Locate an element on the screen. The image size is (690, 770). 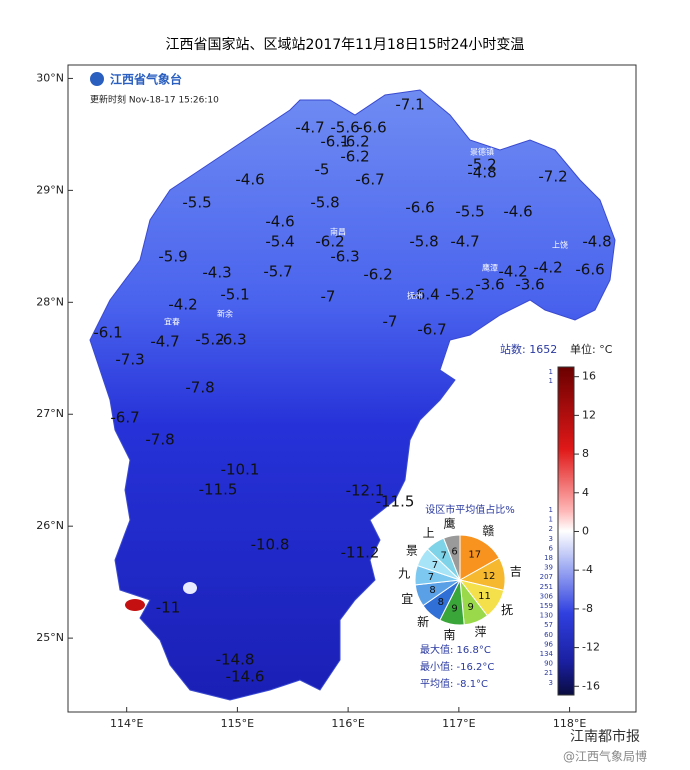
station-value: -10.8 is located at coordinates (270, 545).